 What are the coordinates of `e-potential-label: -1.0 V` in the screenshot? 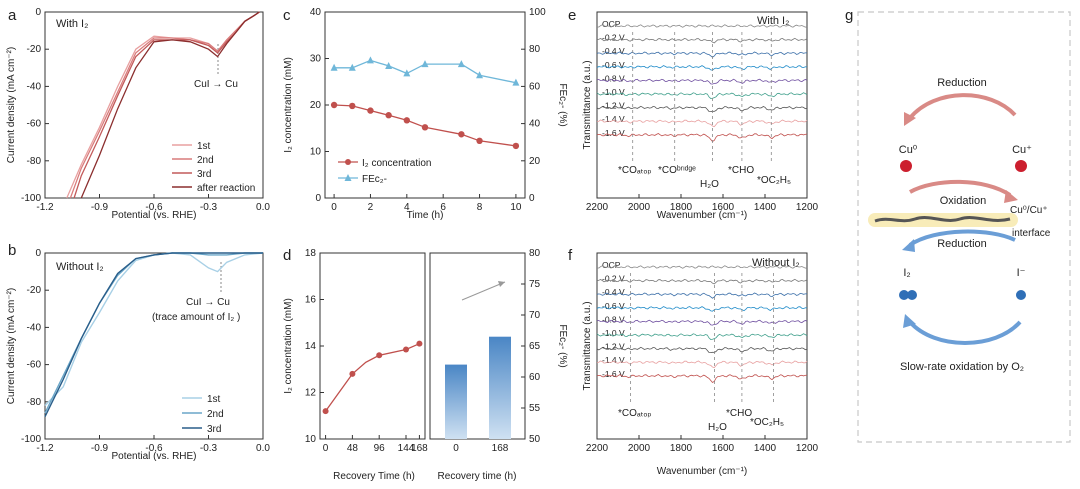 It's located at (613, 92).